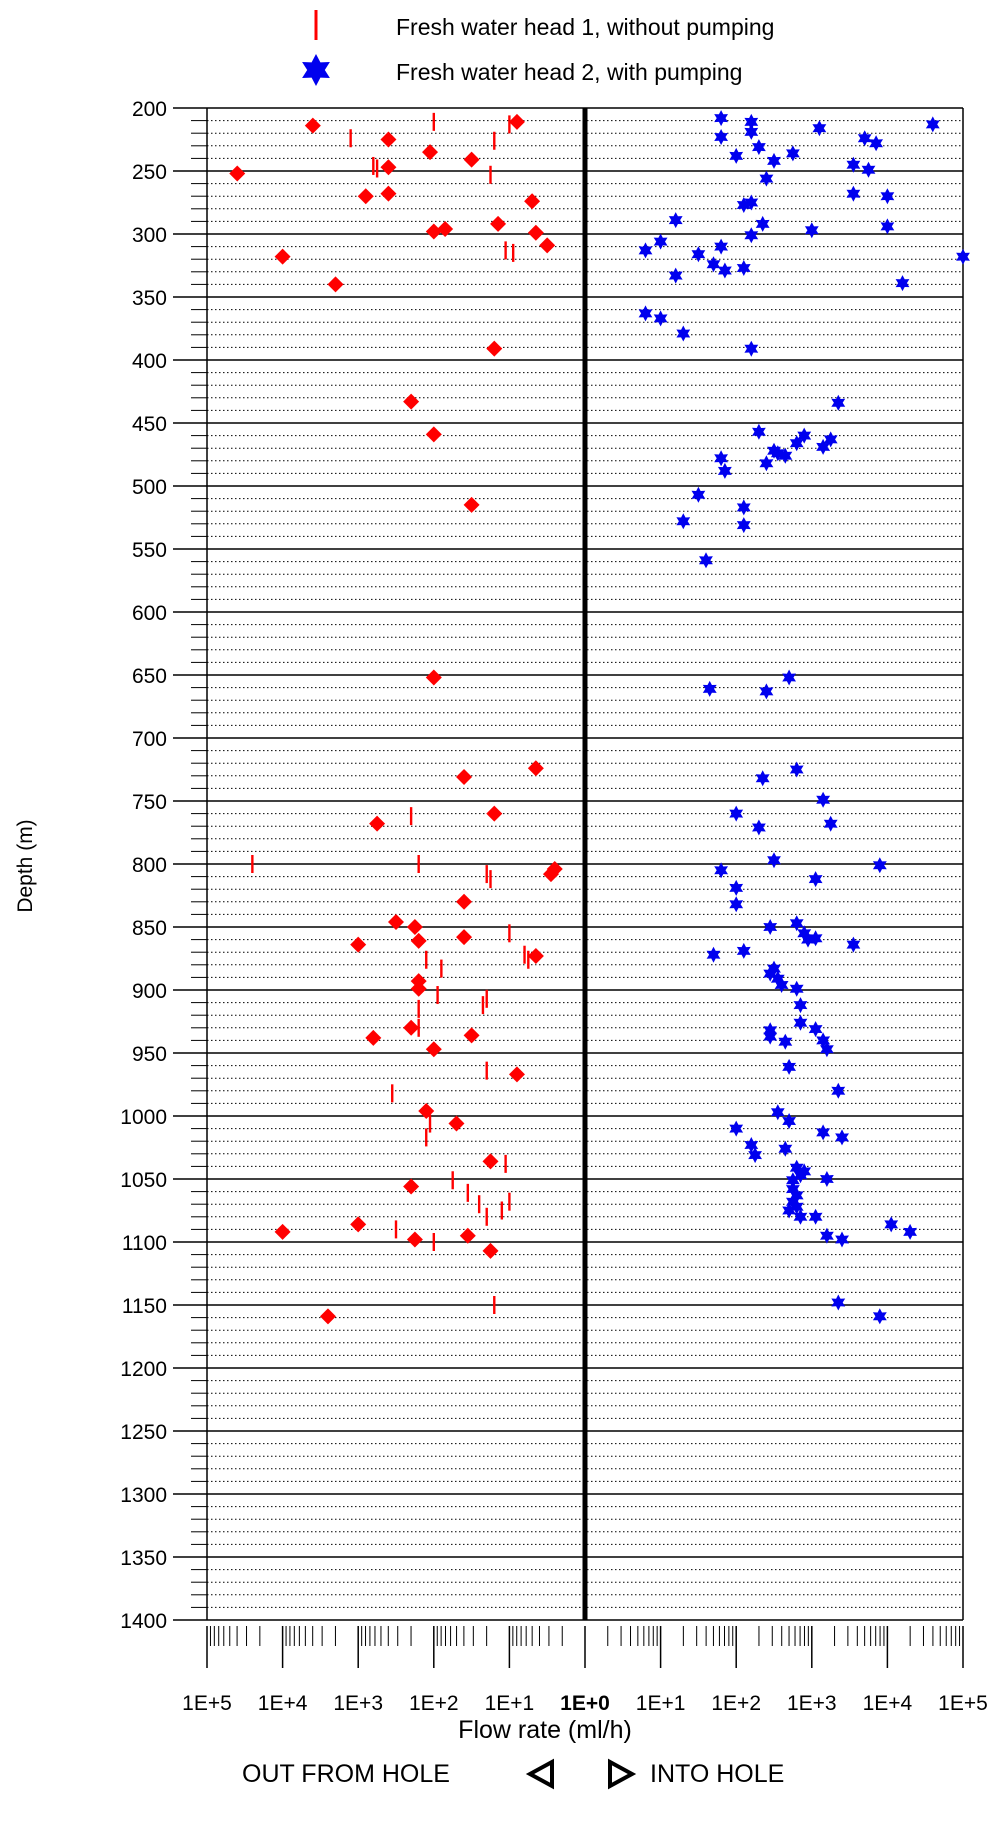  What do you see at coordinates (143, 1495) in the screenshot?
I see `y-tick-label: 1300` at bounding box center [143, 1495].